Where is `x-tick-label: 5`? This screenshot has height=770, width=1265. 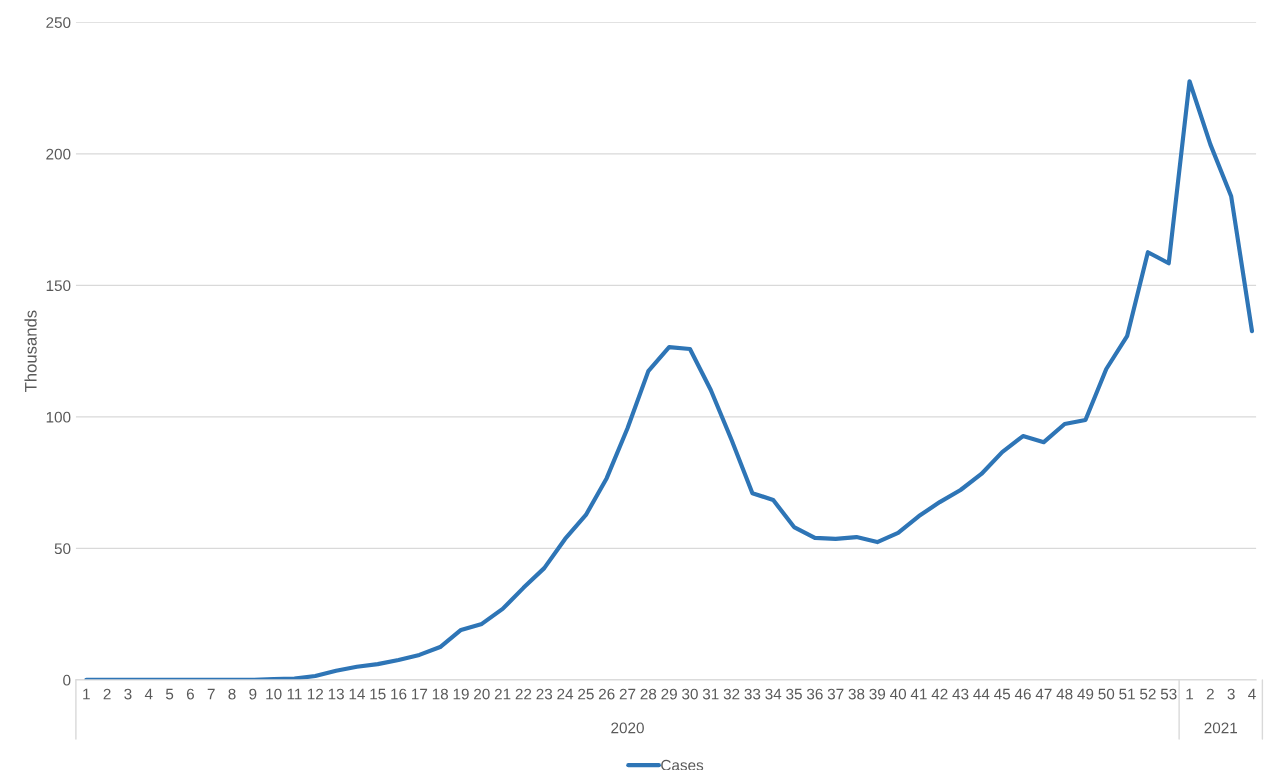 x-tick-label: 5 is located at coordinates (169, 694).